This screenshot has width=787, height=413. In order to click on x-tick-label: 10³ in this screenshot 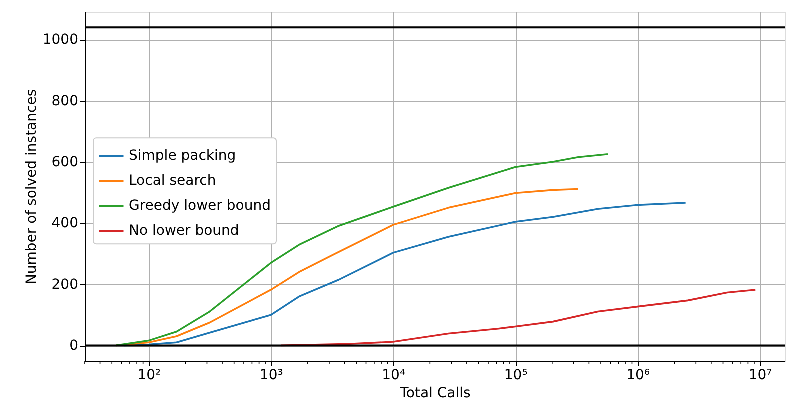, I will do `click(272, 376)`.